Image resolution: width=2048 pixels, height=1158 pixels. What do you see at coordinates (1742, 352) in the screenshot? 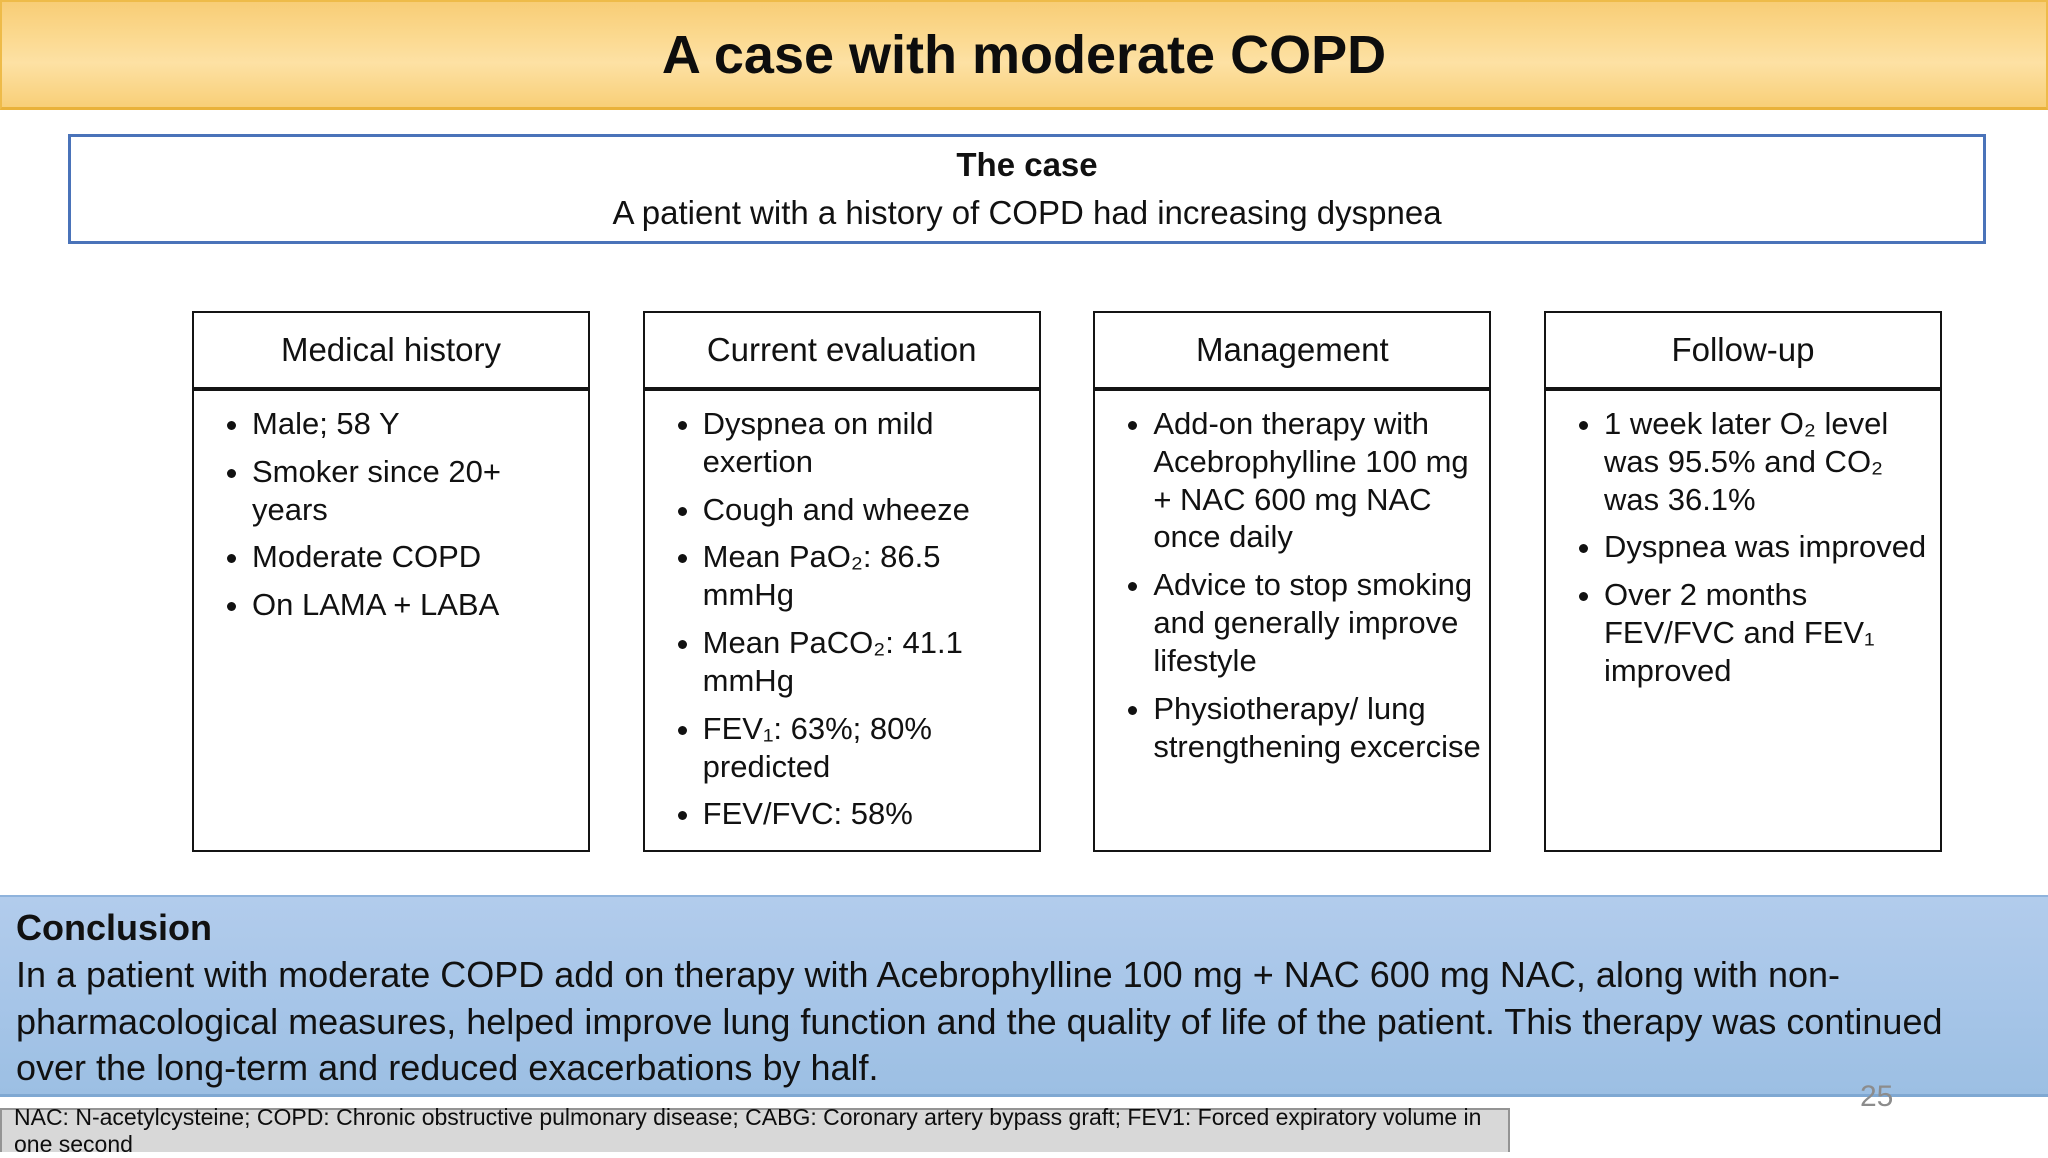
I see `column-header: Follow-up` at bounding box center [1742, 352].